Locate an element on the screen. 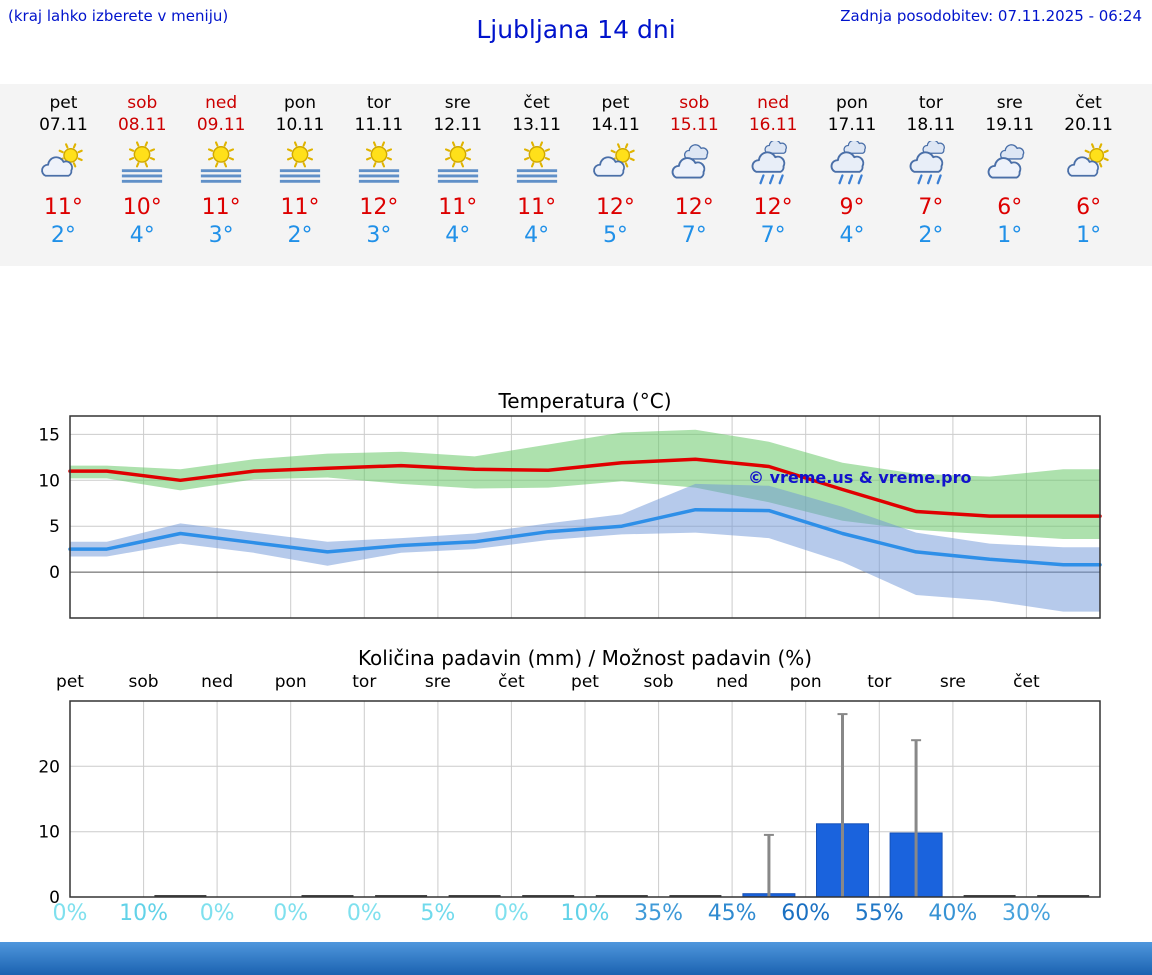 Image resolution: width=1152 pixels, height=975 pixels. location-menu-hint: (kraj lahko izberete v meniju) is located at coordinates (118, 16).